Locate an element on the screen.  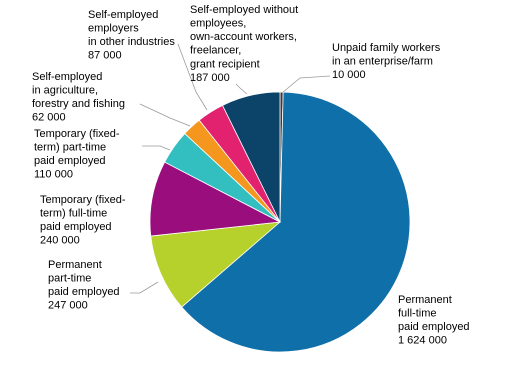
slice-label: own-account workers, is located at coordinates (243, 37).